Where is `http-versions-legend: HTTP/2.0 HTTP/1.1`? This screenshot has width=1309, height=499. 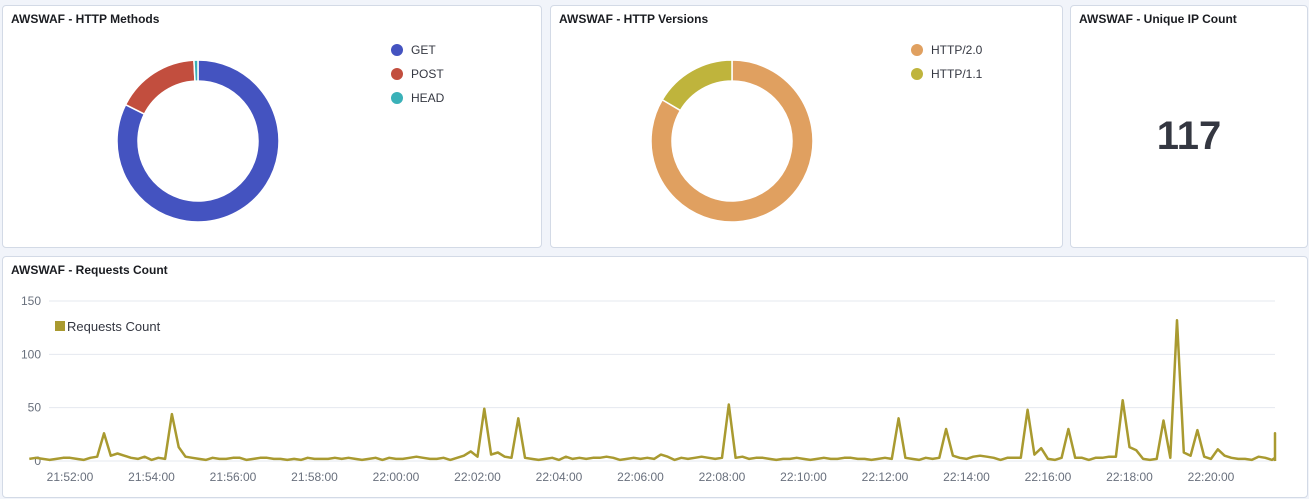 http-versions-legend: HTTP/2.0 HTTP/1.1 is located at coordinates (946, 62).